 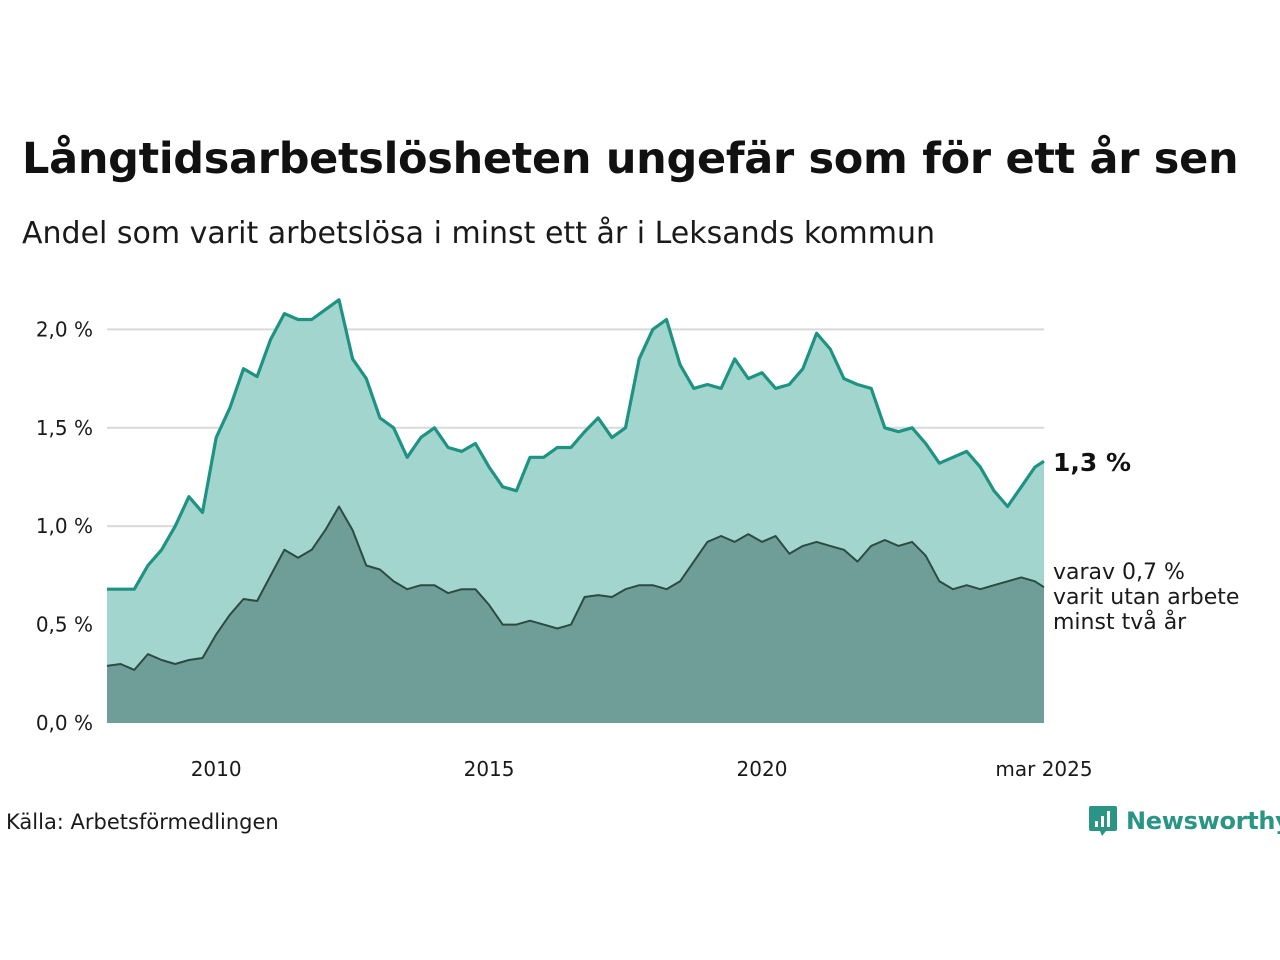 I want to click on y-tick-label: 1,0 %, so click(x=64, y=526).